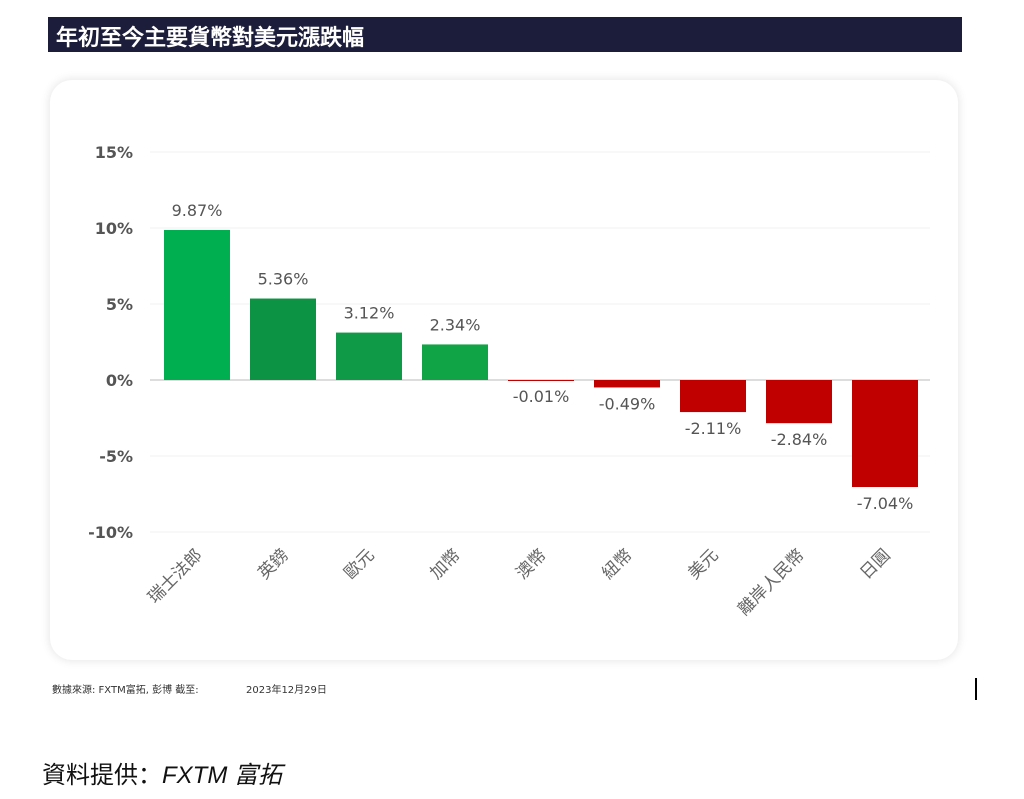 The width and height of the screenshot is (1024, 799). What do you see at coordinates (197, 210) in the screenshot?
I see `value-label: 9.87%` at bounding box center [197, 210].